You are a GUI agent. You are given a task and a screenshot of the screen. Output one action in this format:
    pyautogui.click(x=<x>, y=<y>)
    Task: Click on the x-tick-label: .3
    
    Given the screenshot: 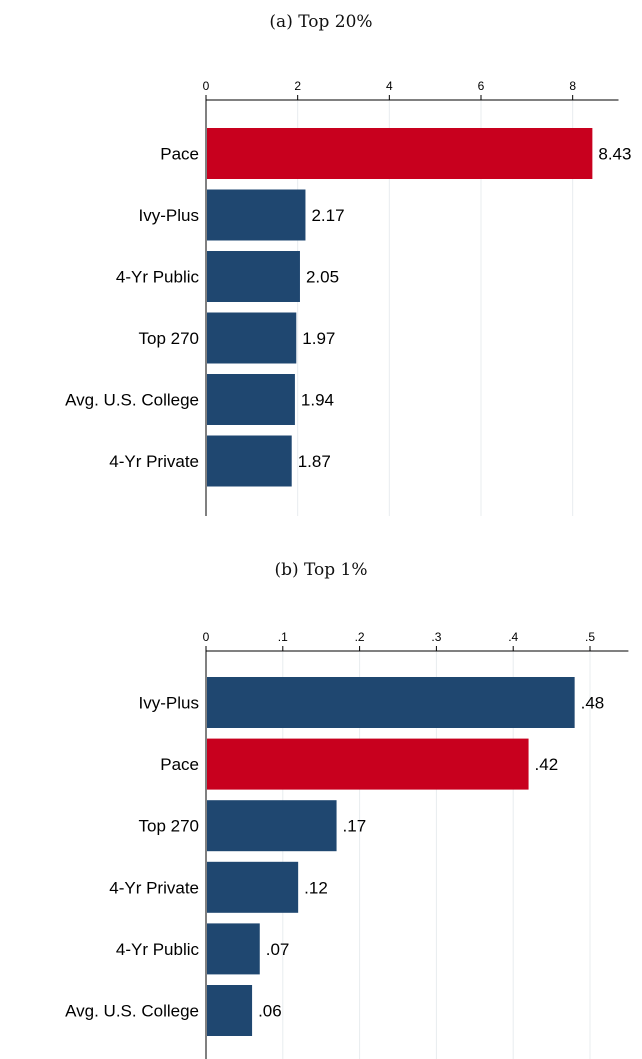 What is the action you would take?
    pyautogui.click(x=436, y=637)
    